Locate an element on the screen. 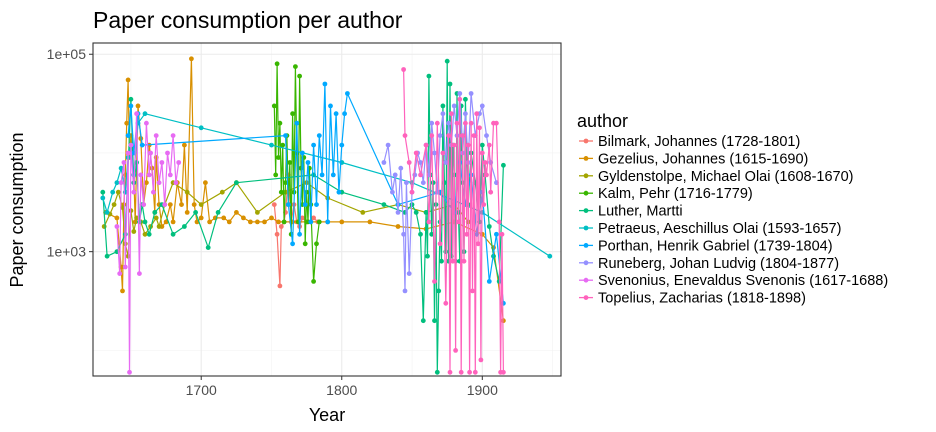 This screenshot has width=936, height=432. legend-item-2: Gyldenstolpe, Michael Olai (1608-1670) is located at coordinates (716, 177).